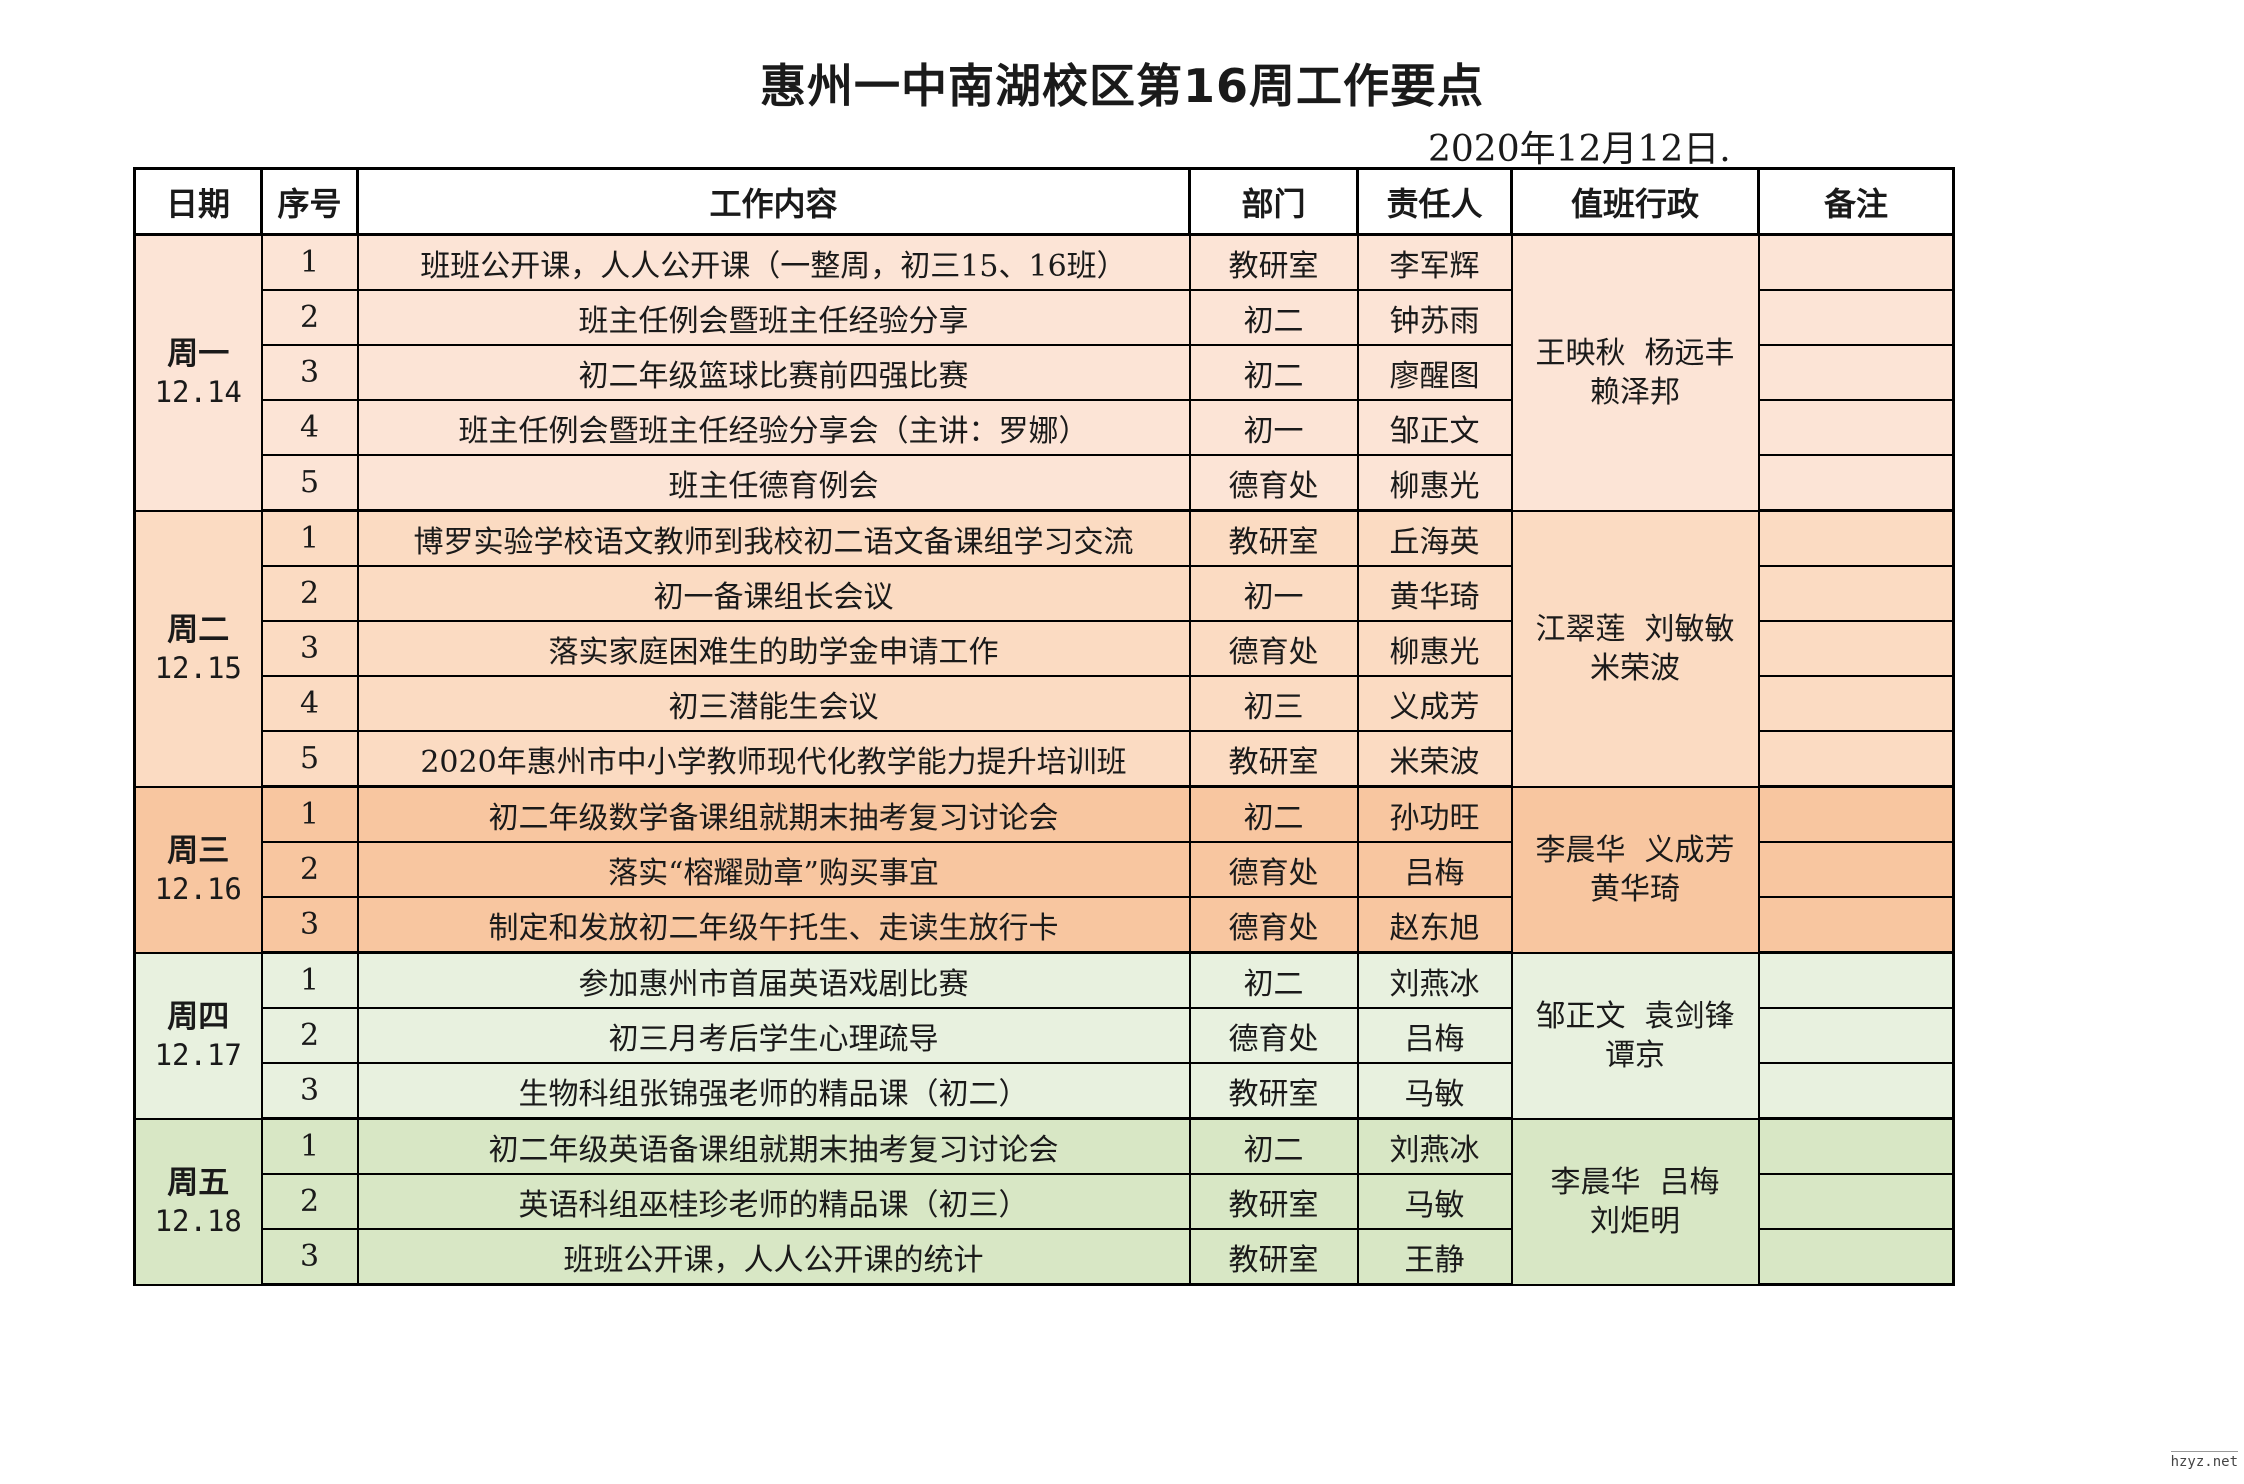 The width and height of the screenshot is (2244, 1484). Describe the element at coordinates (1635, 648) in the screenshot. I see `duty-admin-cell: 江翠莲 刘敏敏 米荣波` at that location.